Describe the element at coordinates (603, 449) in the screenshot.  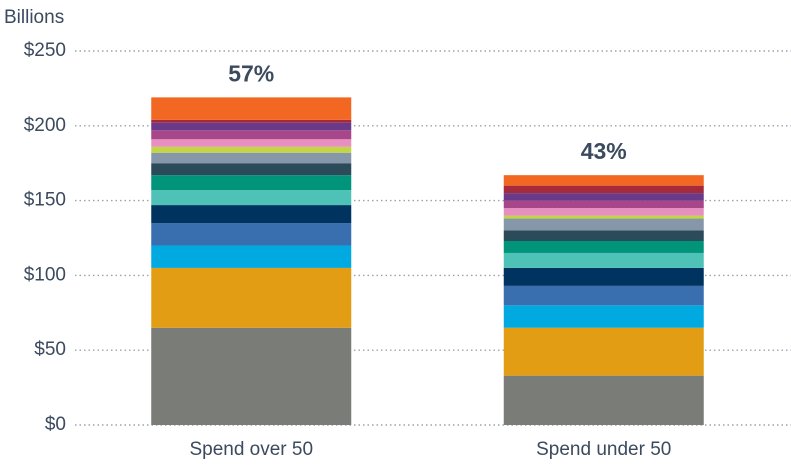
I see `x-tick-label: Spend under 50` at that location.